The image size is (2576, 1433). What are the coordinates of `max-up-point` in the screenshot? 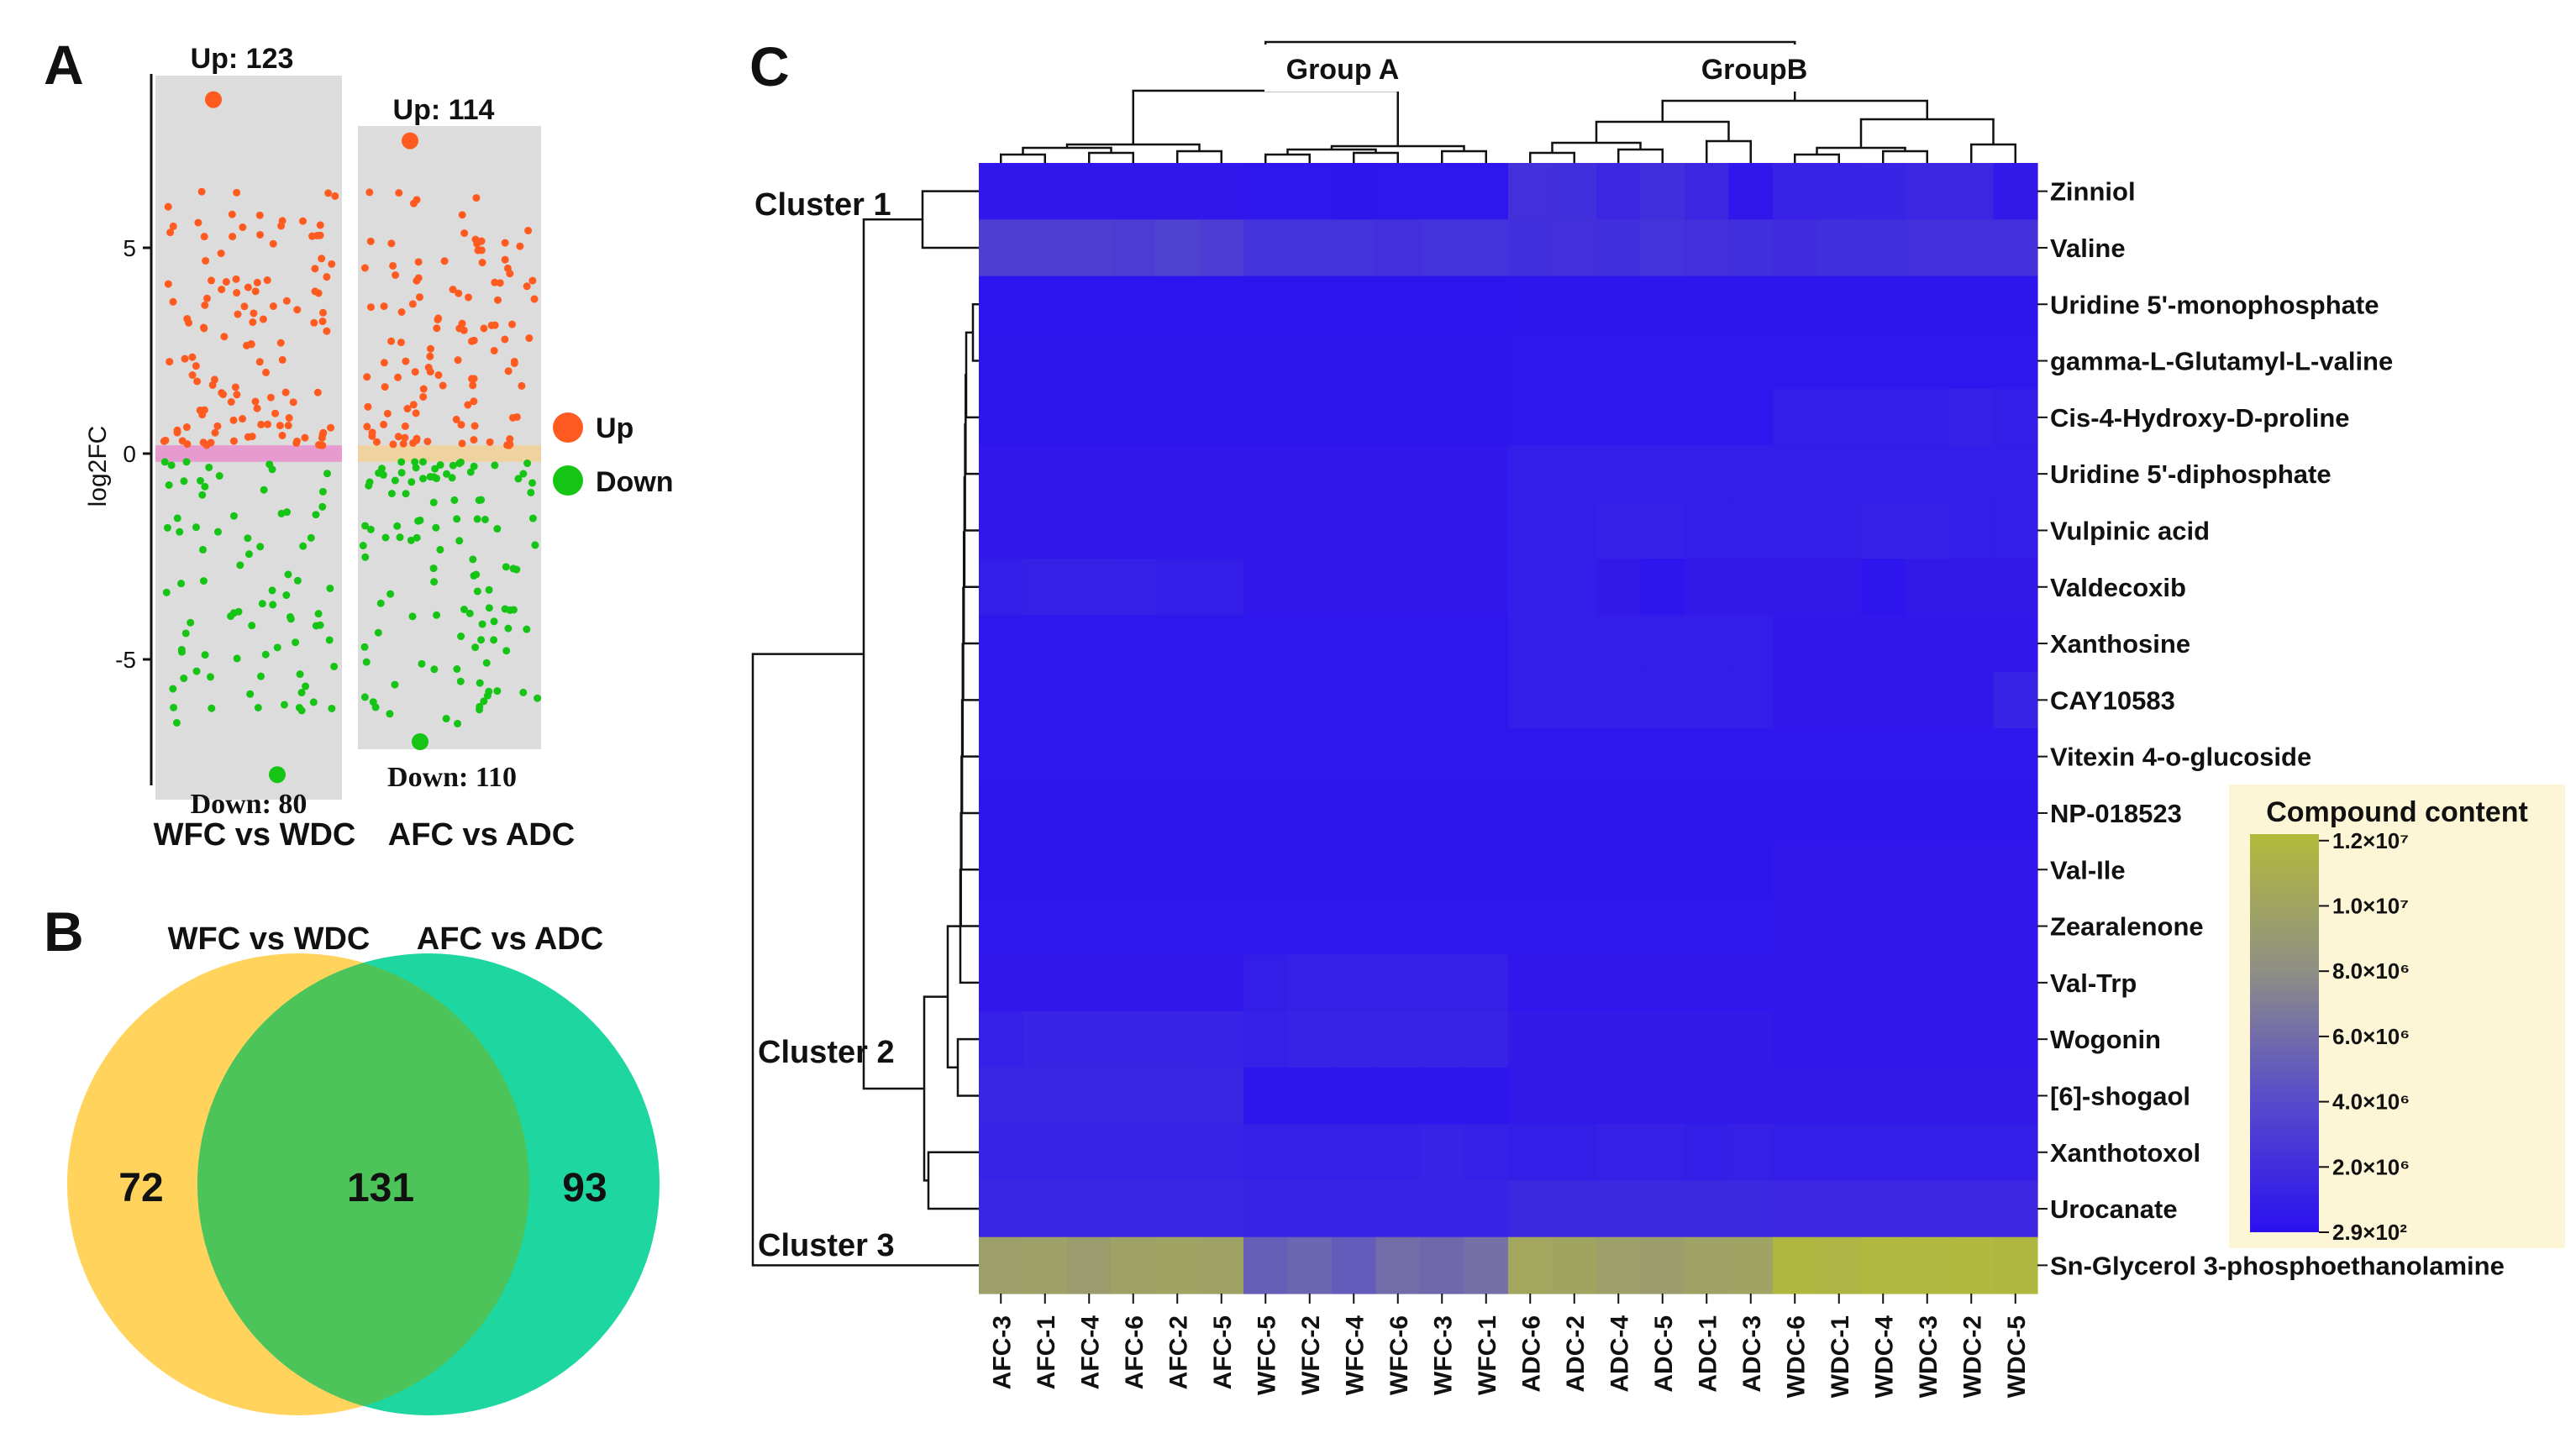 It's located at (410, 141).